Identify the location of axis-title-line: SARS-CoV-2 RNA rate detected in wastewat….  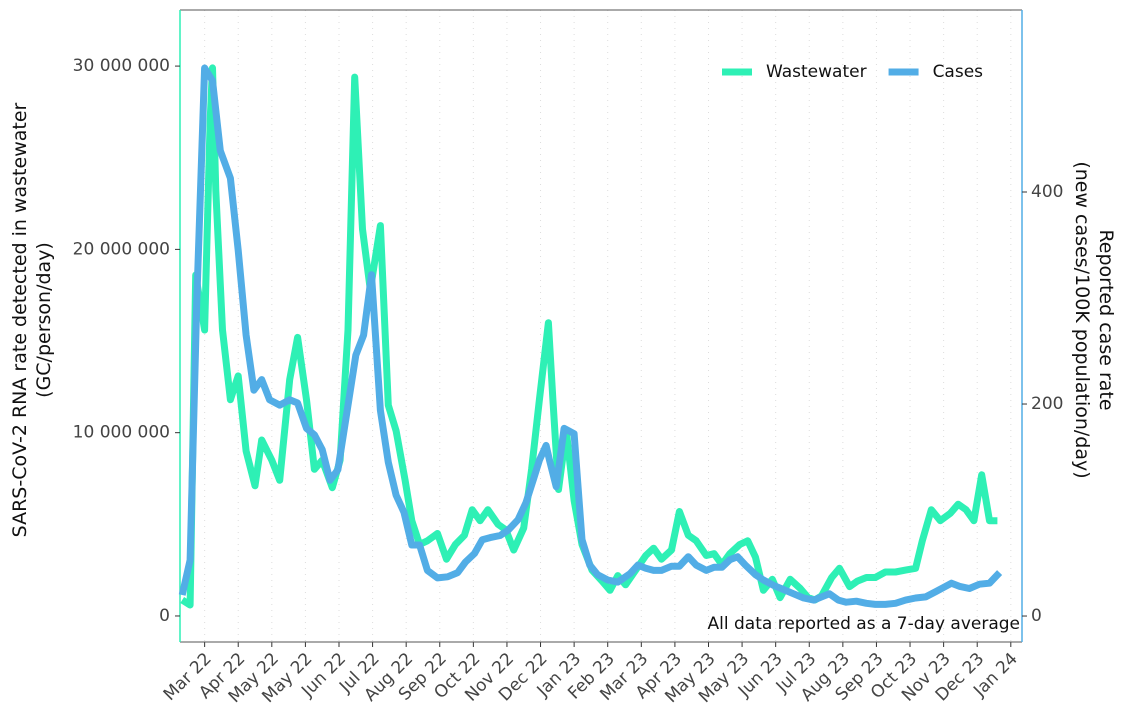
(20, 319).